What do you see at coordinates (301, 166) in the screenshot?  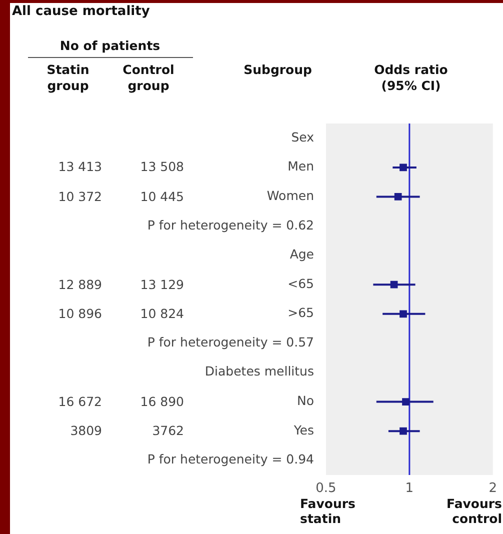 I see `y-tick-label: Men` at bounding box center [301, 166].